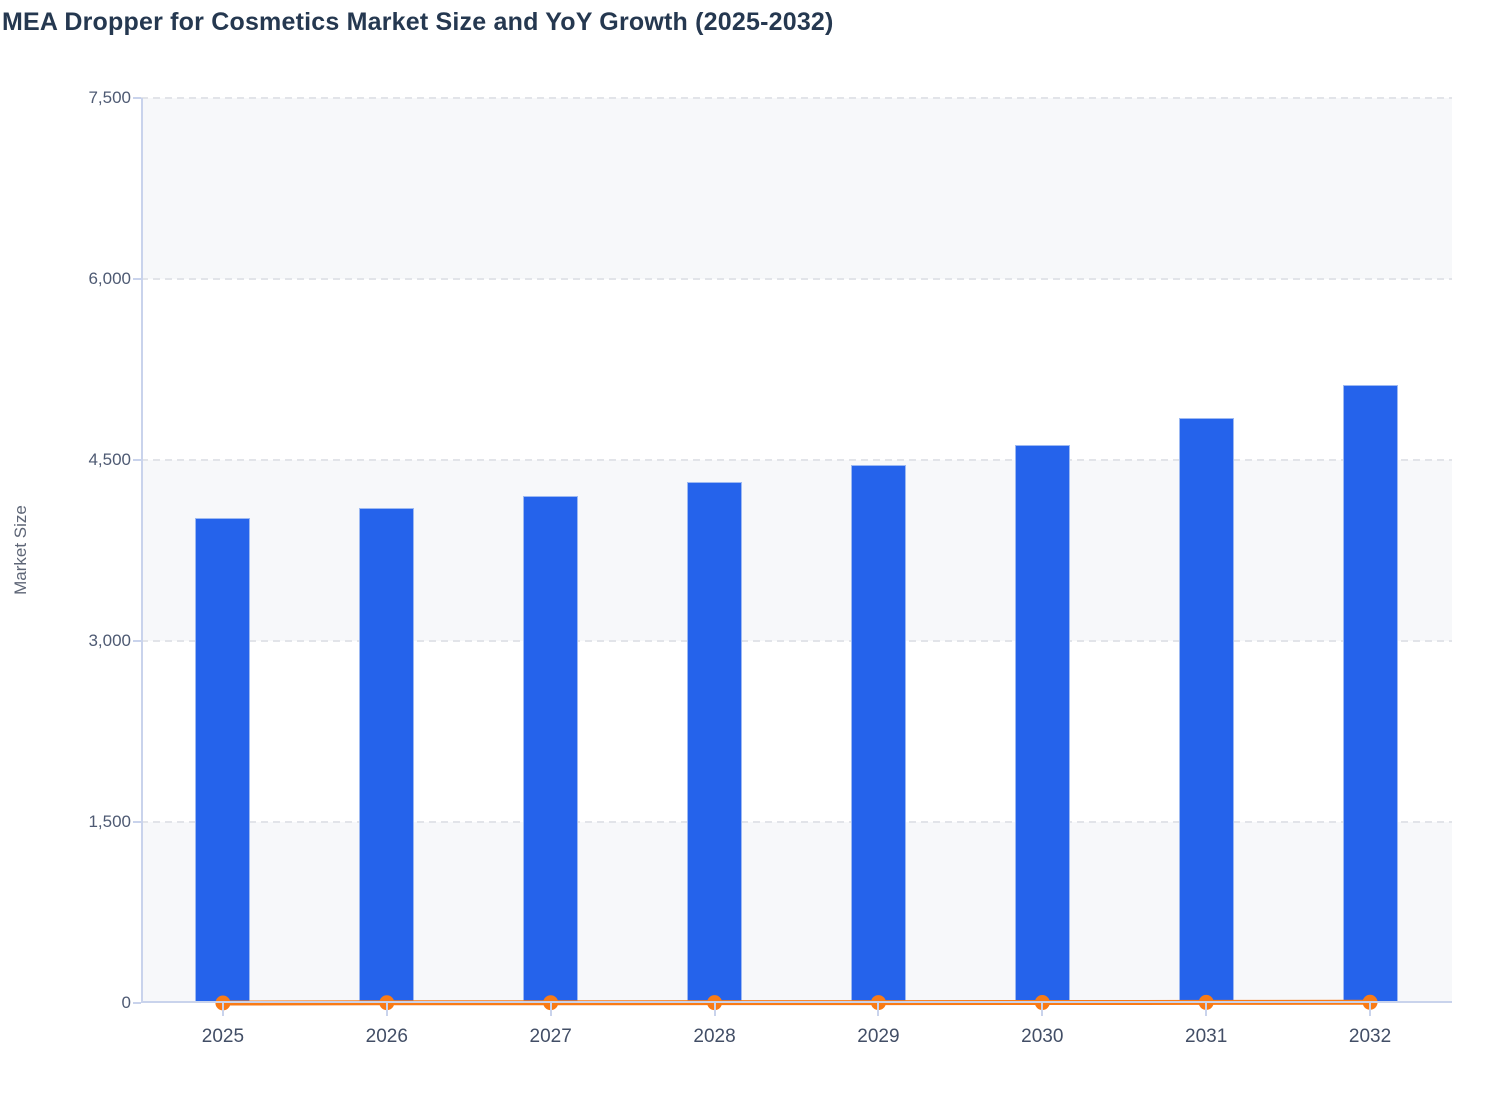 The image size is (1508, 1120). I want to click on y-tick-label: 1,500, so click(109, 821).